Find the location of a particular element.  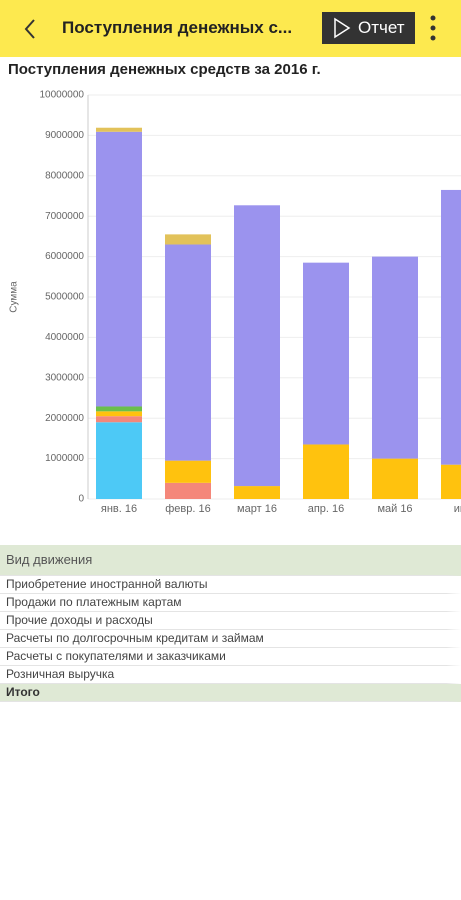

play-icon is located at coordinates (342, 28).